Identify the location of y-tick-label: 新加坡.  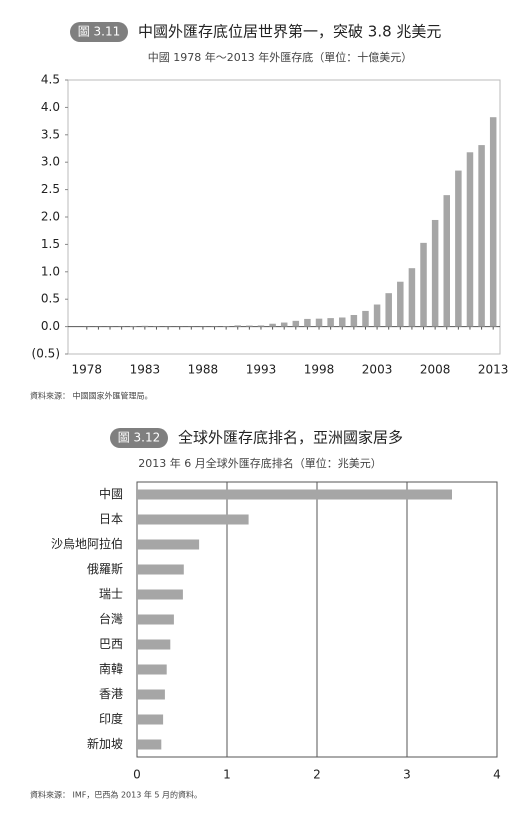
(105, 743).